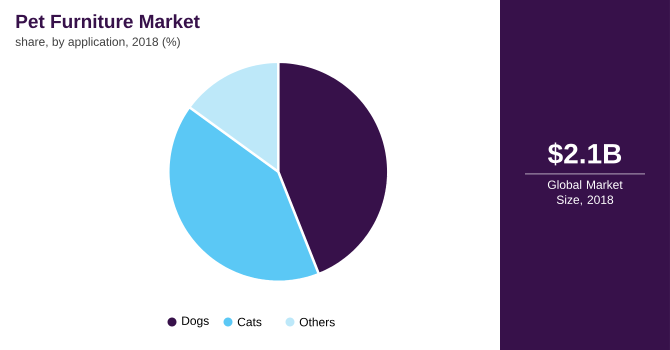 The width and height of the screenshot is (670, 350). I want to click on chart-subtitle: share, by application, 2018 (%), so click(98, 42).